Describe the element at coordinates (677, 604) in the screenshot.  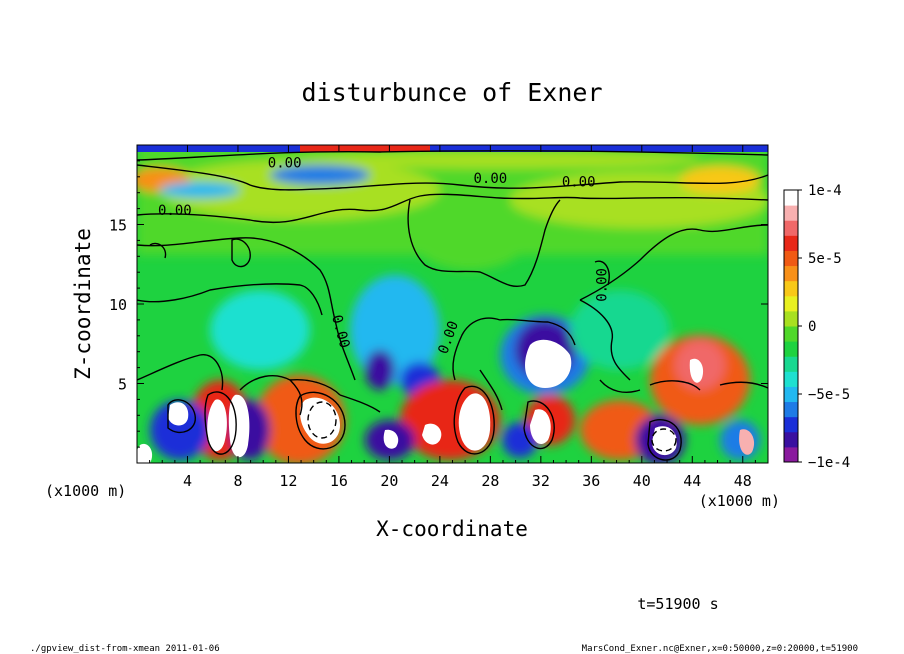
I see `time-label: t=51900 s` at that location.